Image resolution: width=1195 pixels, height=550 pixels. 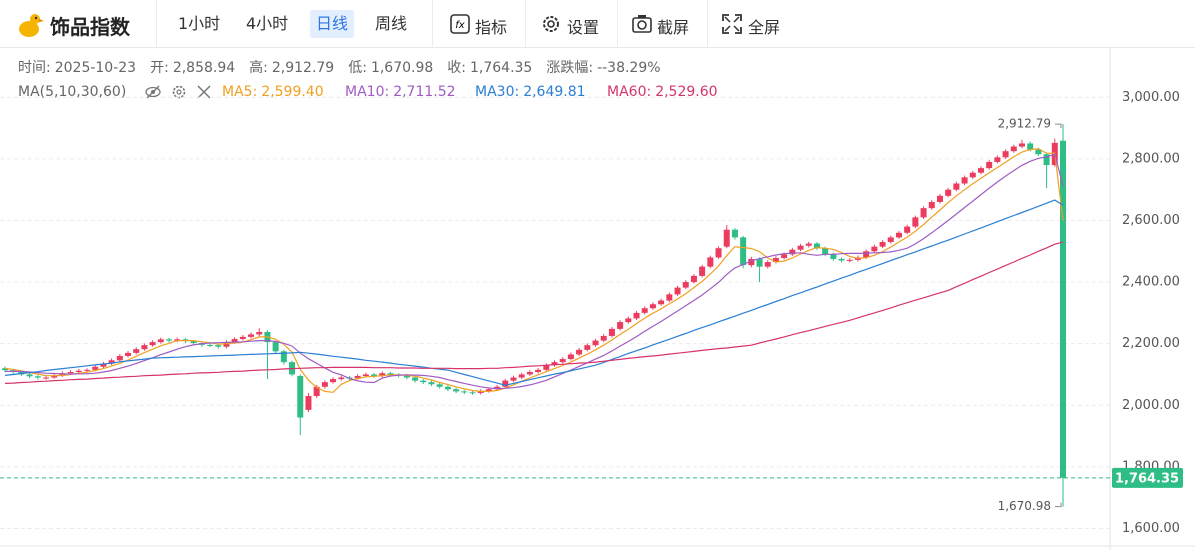 I want to click on legend-entry: MA30: 2,649.81, so click(x=530, y=92).